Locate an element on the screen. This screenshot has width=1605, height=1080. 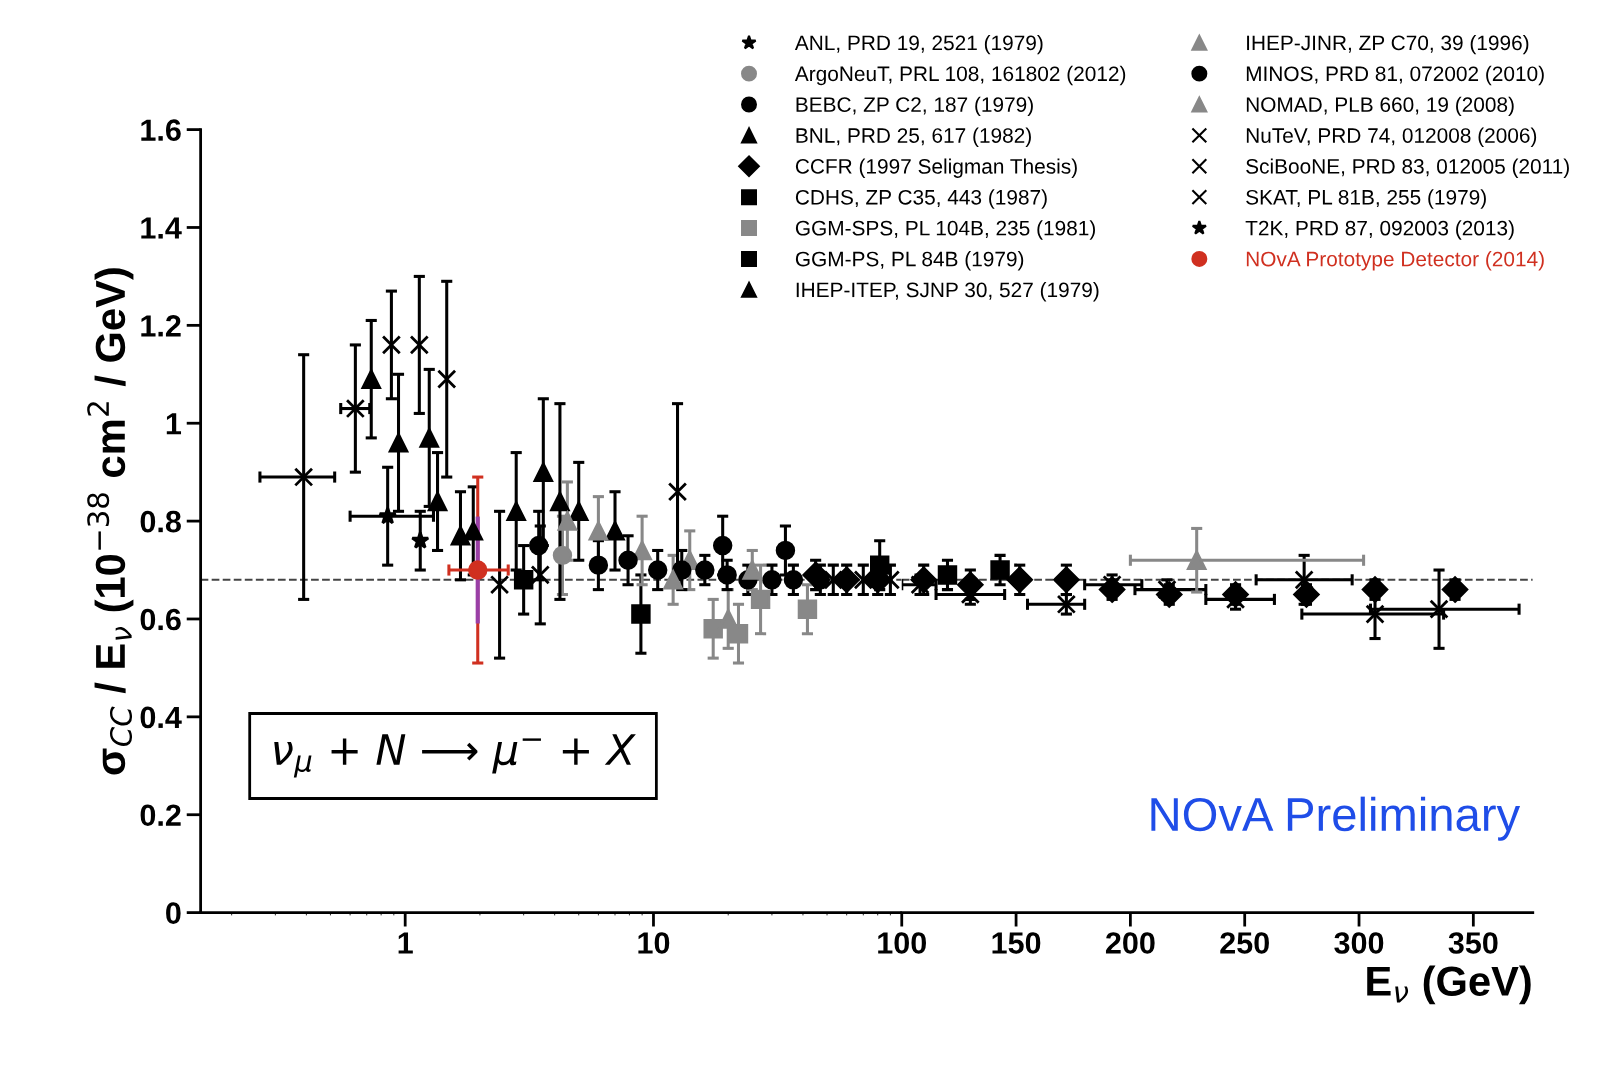
text: σ$_{CC}$ / E$_{ν}$ (10$^{−38}$ cm$^{2}$ / GeV) is located at coordinates (110, 521).